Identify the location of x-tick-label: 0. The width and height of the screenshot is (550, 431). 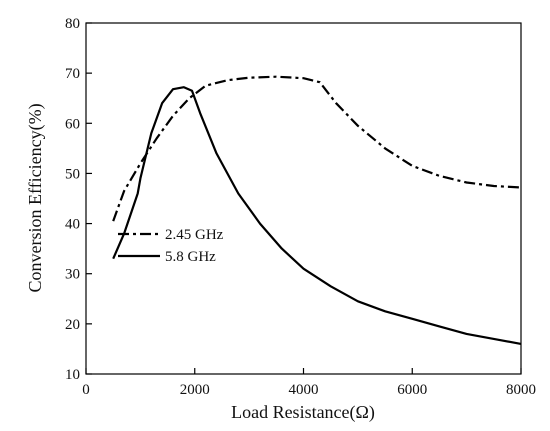
(86, 390).